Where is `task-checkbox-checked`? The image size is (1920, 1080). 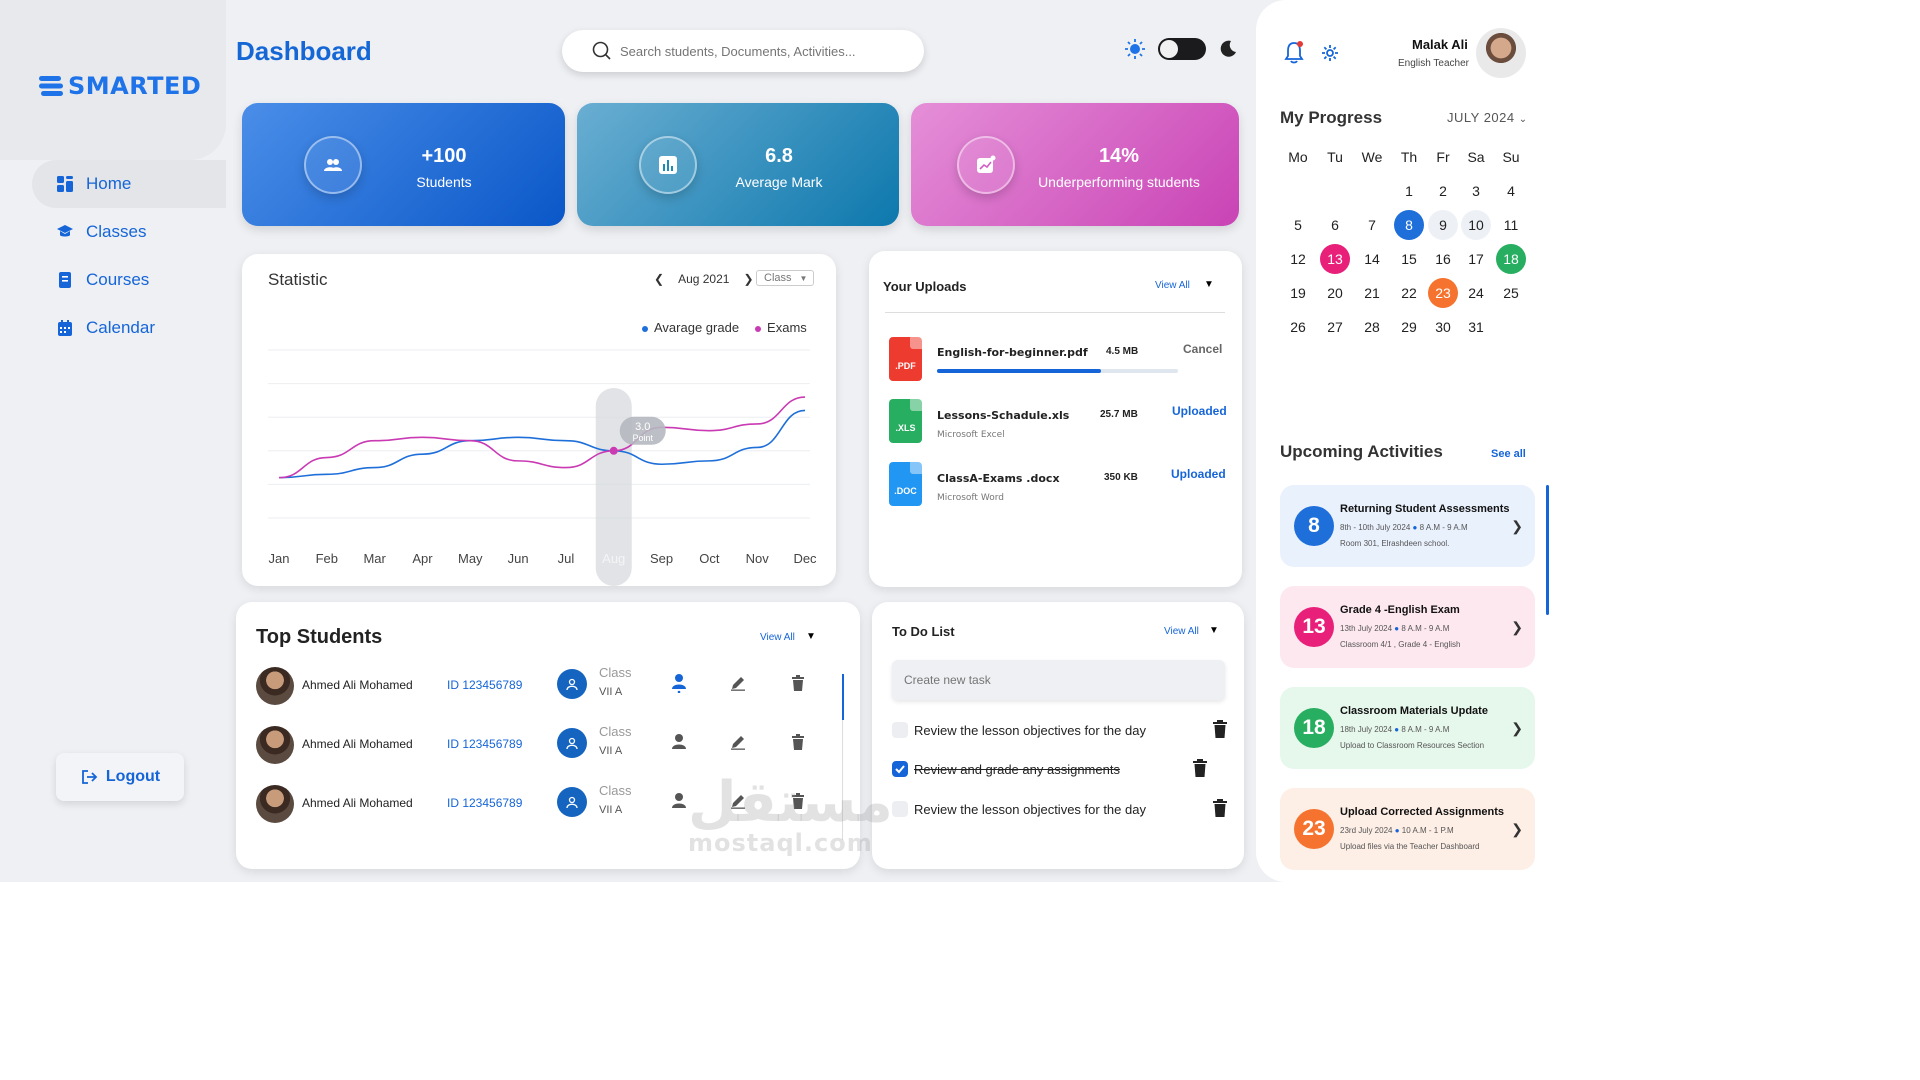 task-checkbox-checked is located at coordinates (900, 769).